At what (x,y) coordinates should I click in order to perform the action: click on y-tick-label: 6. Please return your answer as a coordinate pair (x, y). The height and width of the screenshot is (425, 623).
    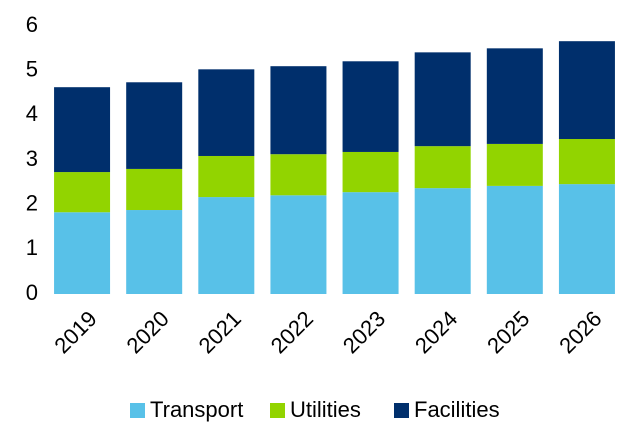
    Looking at the image, I should click on (32, 24).